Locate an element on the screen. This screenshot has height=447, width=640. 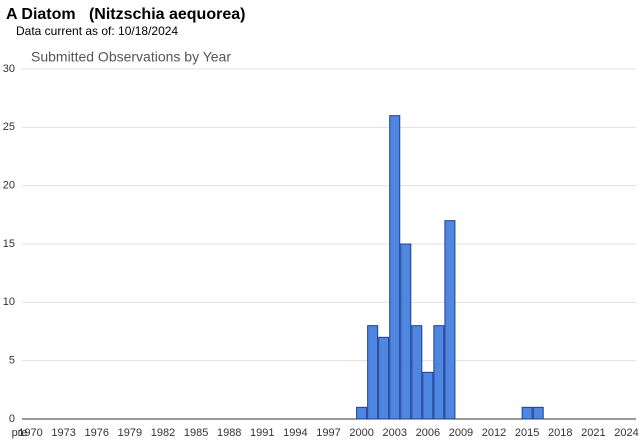
x-tick-label: 1979 is located at coordinates (130, 433).